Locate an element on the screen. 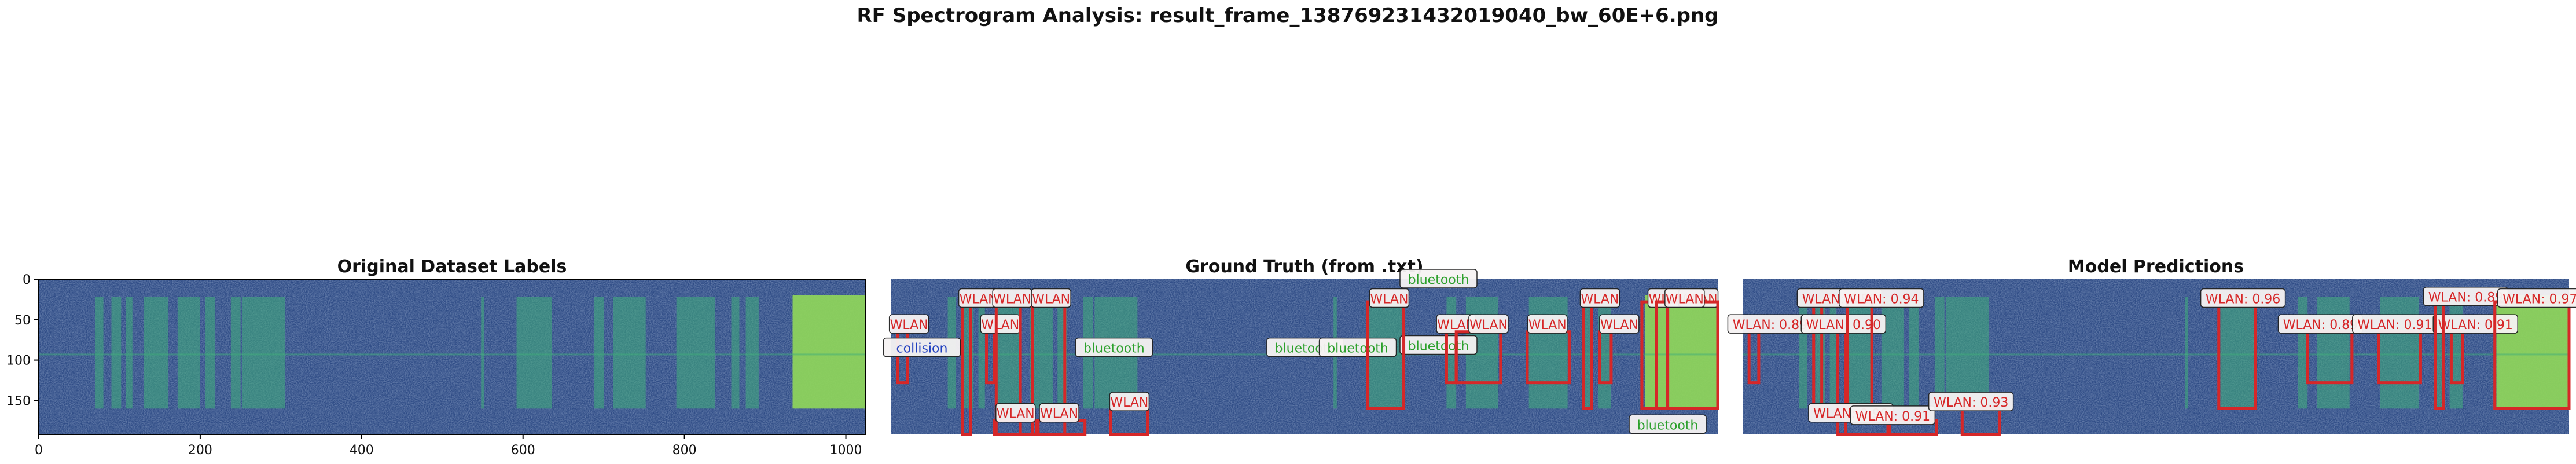  y-tick-label: 0 is located at coordinates (27, 280).